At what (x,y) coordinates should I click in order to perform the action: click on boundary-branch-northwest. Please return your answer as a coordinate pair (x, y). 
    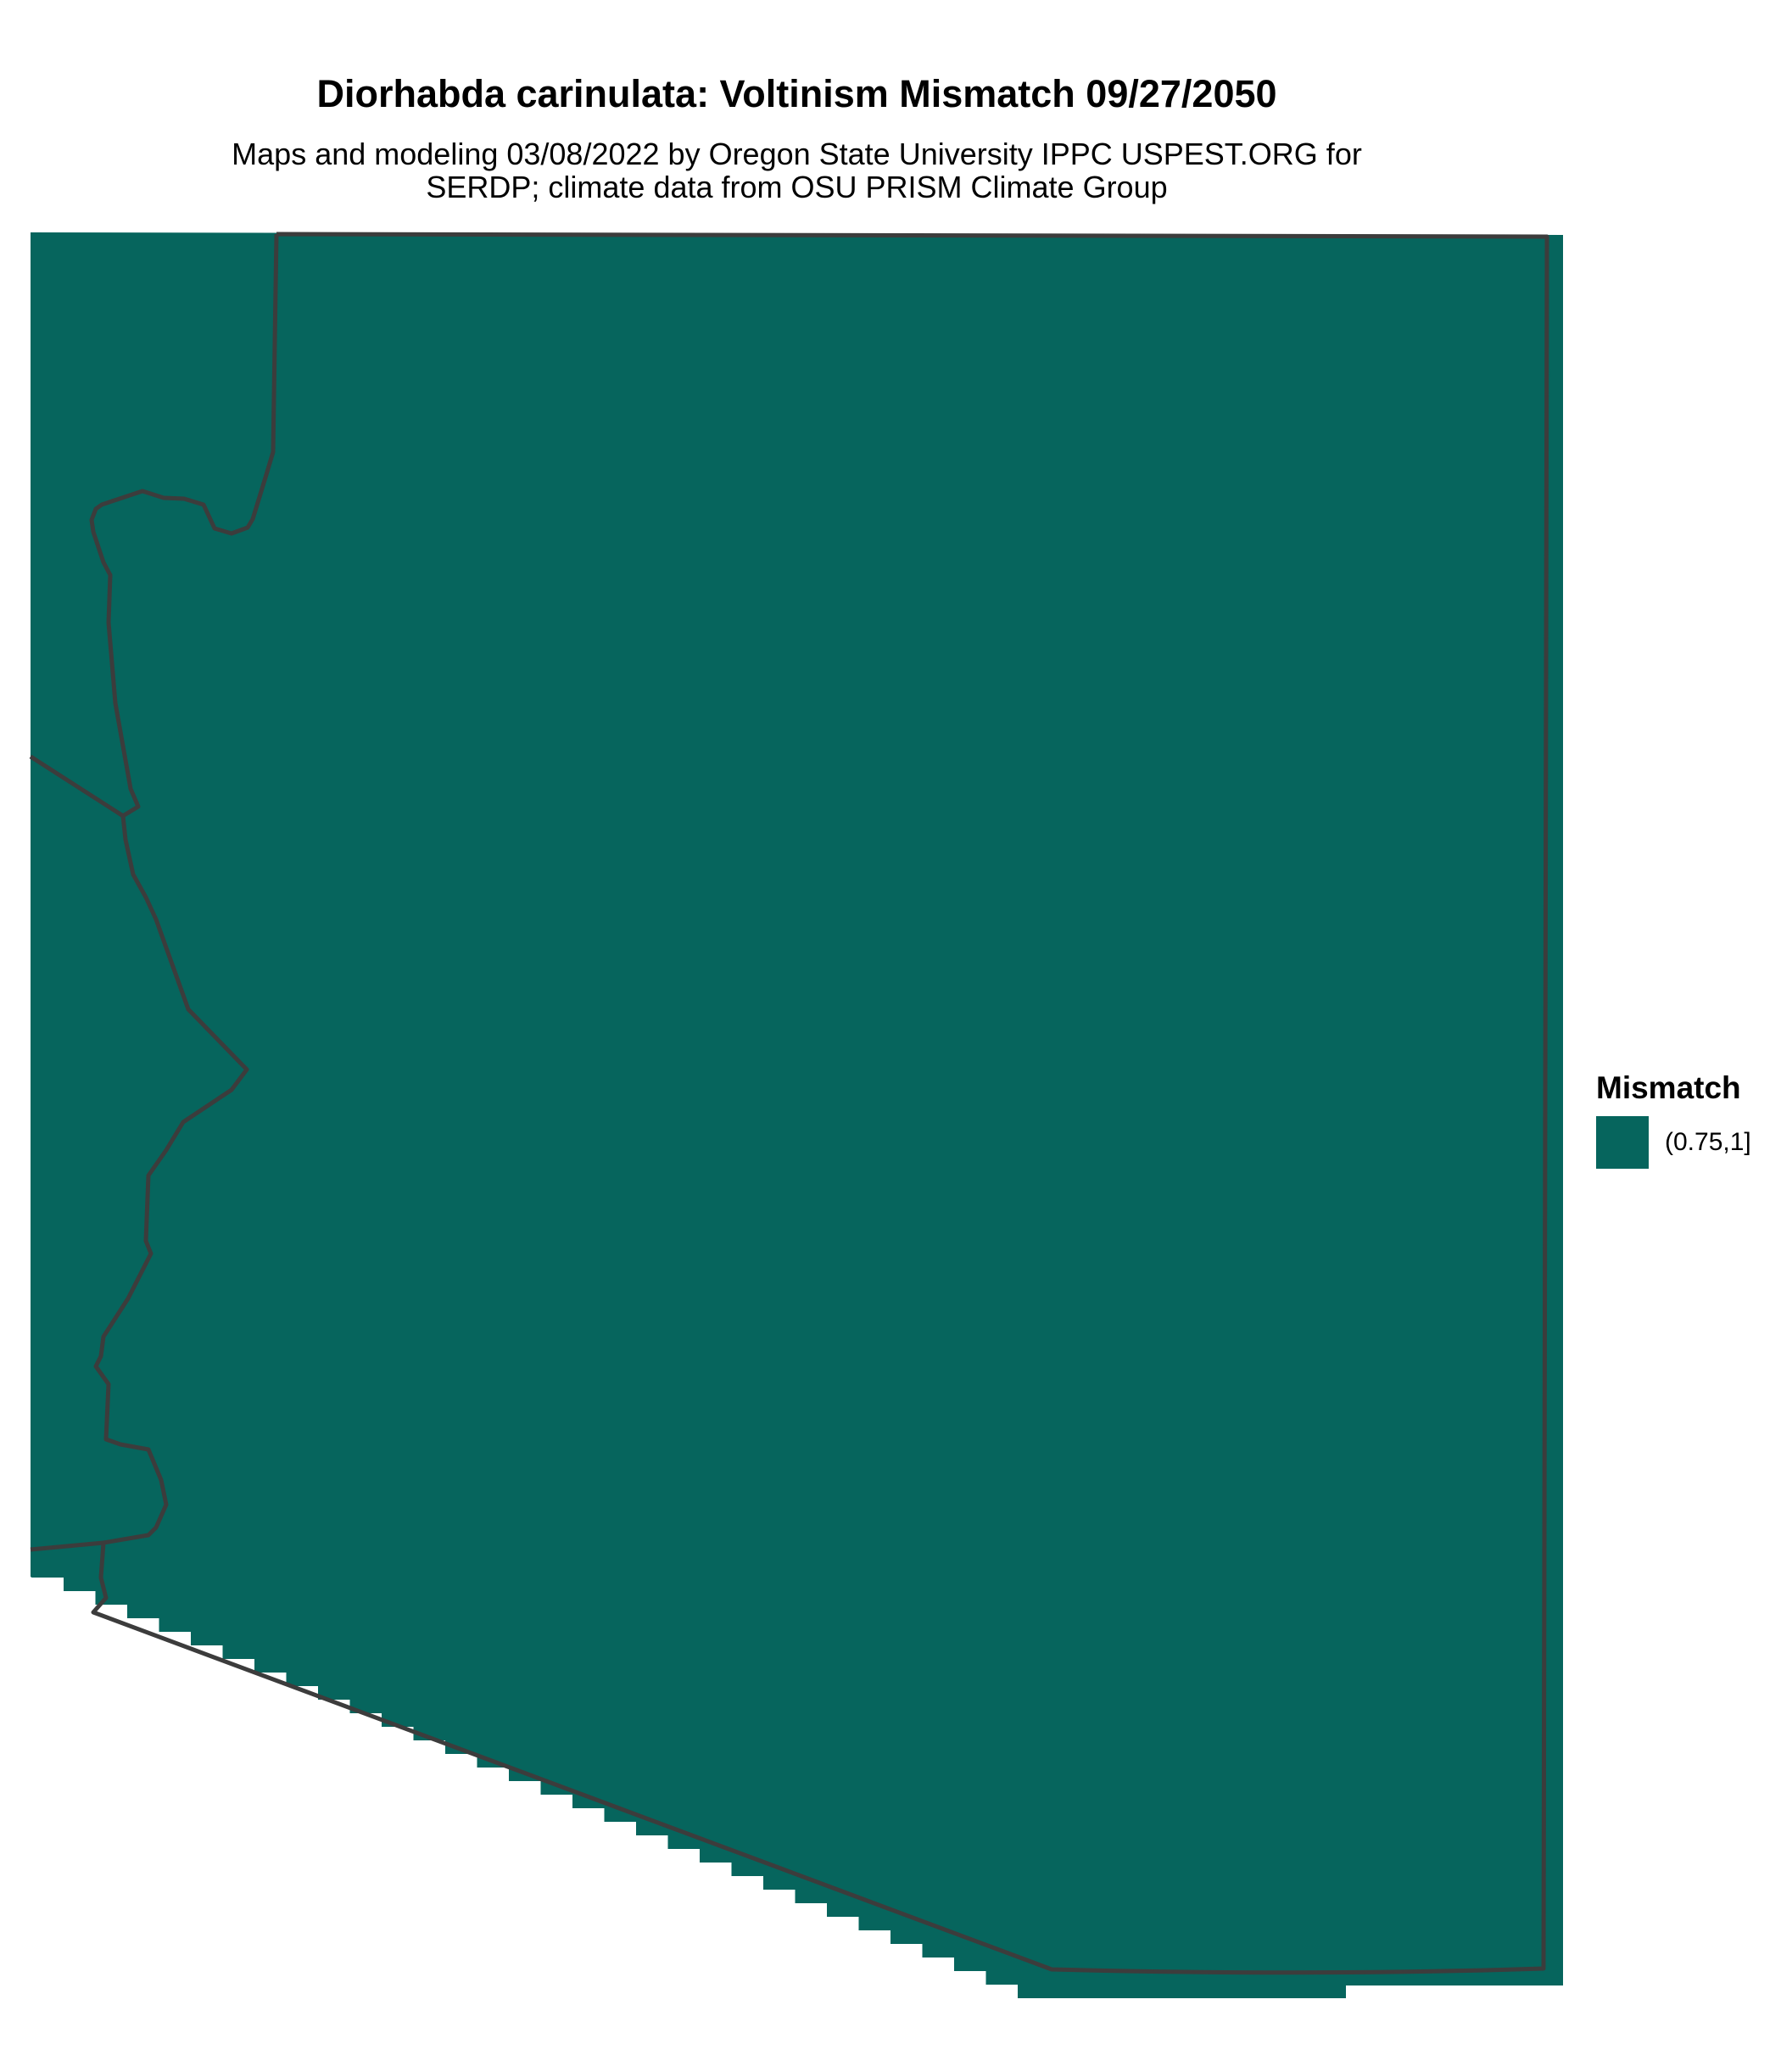
    Looking at the image, I should click on (77, 786).